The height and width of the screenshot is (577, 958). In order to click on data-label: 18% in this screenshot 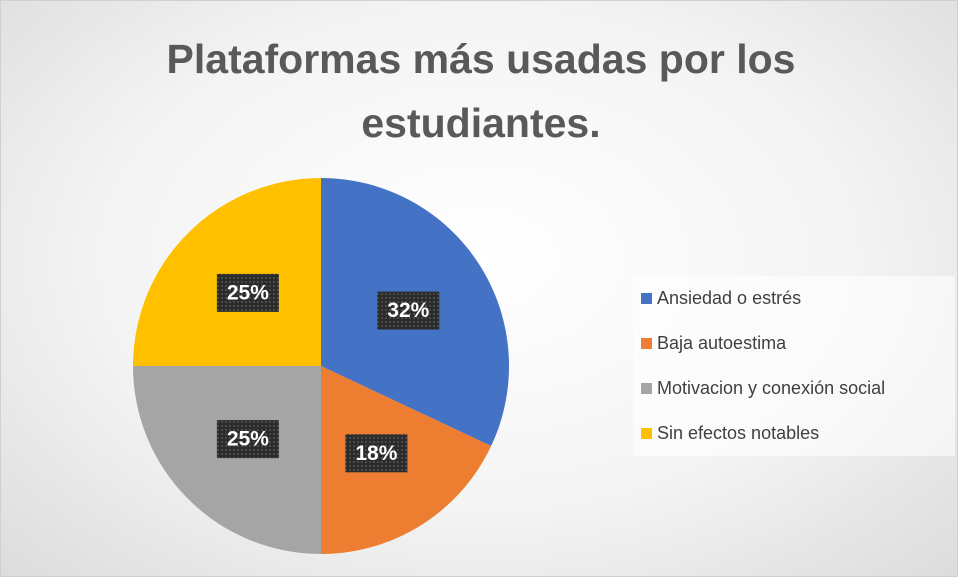, I will do `click(376, 453)`.